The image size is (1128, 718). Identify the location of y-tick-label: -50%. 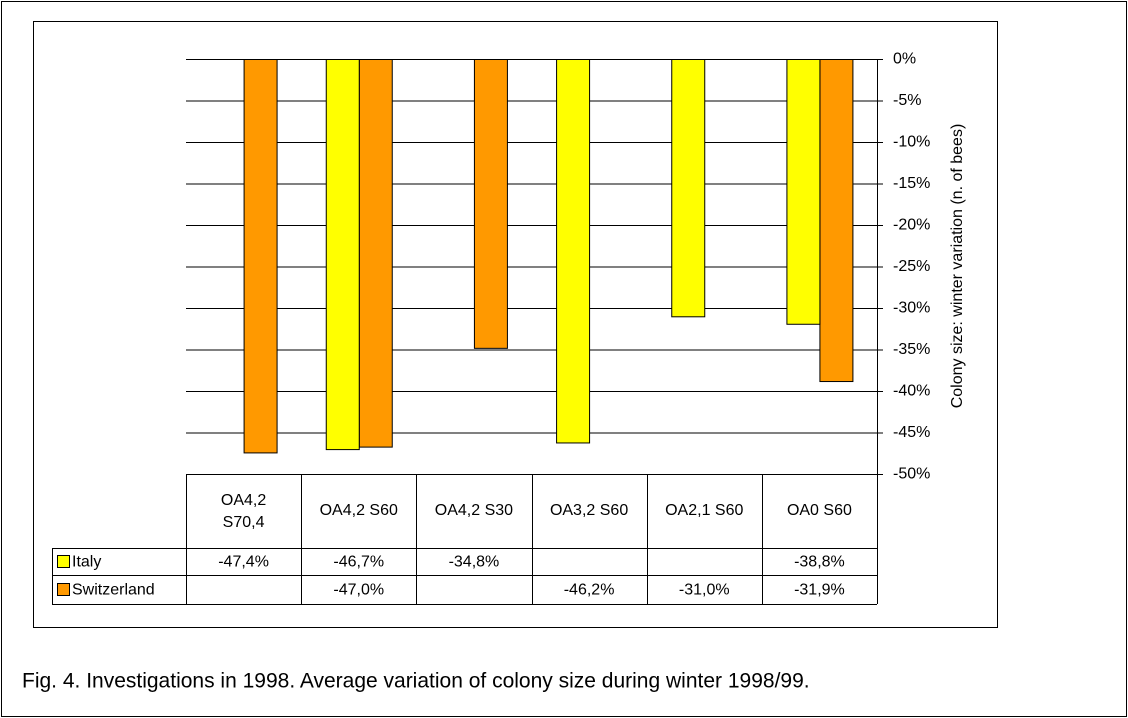
(911, 474).